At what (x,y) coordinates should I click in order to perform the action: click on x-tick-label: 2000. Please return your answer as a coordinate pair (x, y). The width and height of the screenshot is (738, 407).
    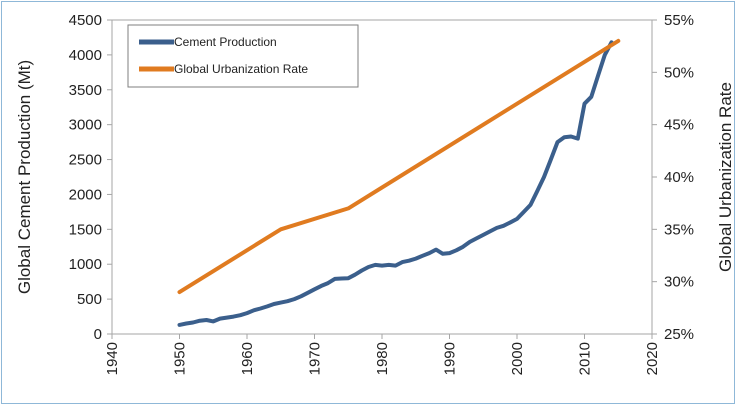
    Looking at the image, I should click on (517, 358).